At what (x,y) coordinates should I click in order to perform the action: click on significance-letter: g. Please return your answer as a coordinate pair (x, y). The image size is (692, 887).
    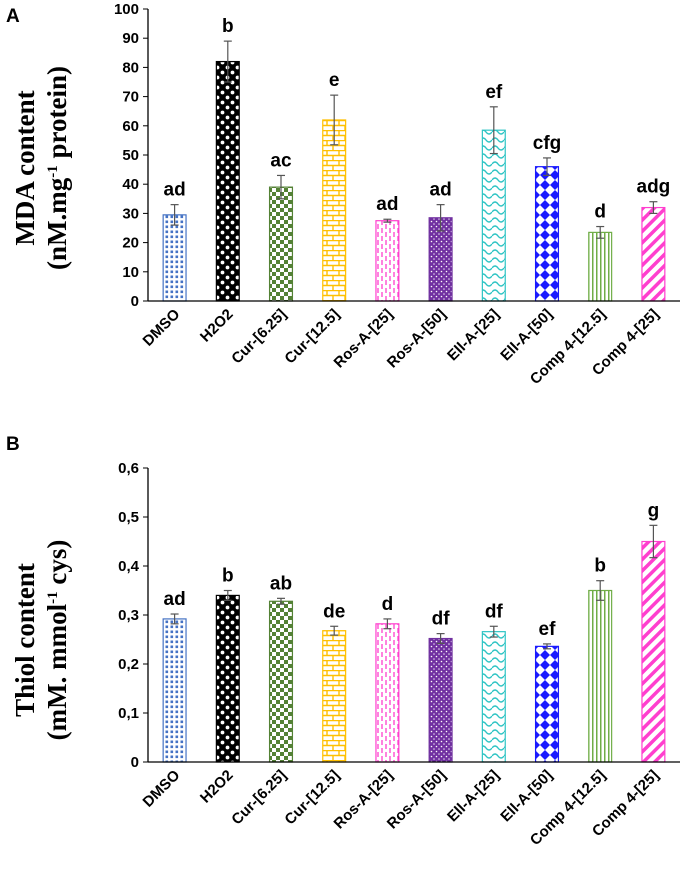
    Looking at the image, I should click on (654, 510).